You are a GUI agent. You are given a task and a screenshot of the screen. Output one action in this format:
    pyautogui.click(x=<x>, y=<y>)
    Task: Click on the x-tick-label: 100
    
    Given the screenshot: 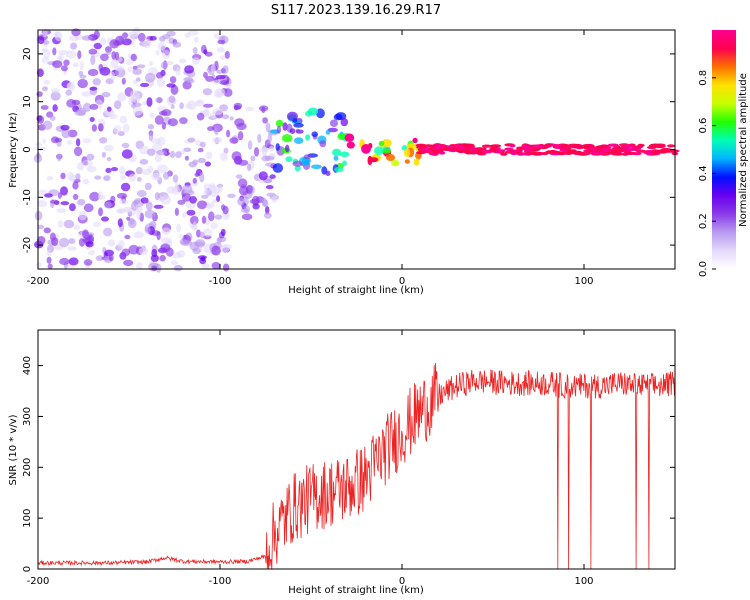 What is the action you would take?
    pyautogui.click(x=583, y=581)
    